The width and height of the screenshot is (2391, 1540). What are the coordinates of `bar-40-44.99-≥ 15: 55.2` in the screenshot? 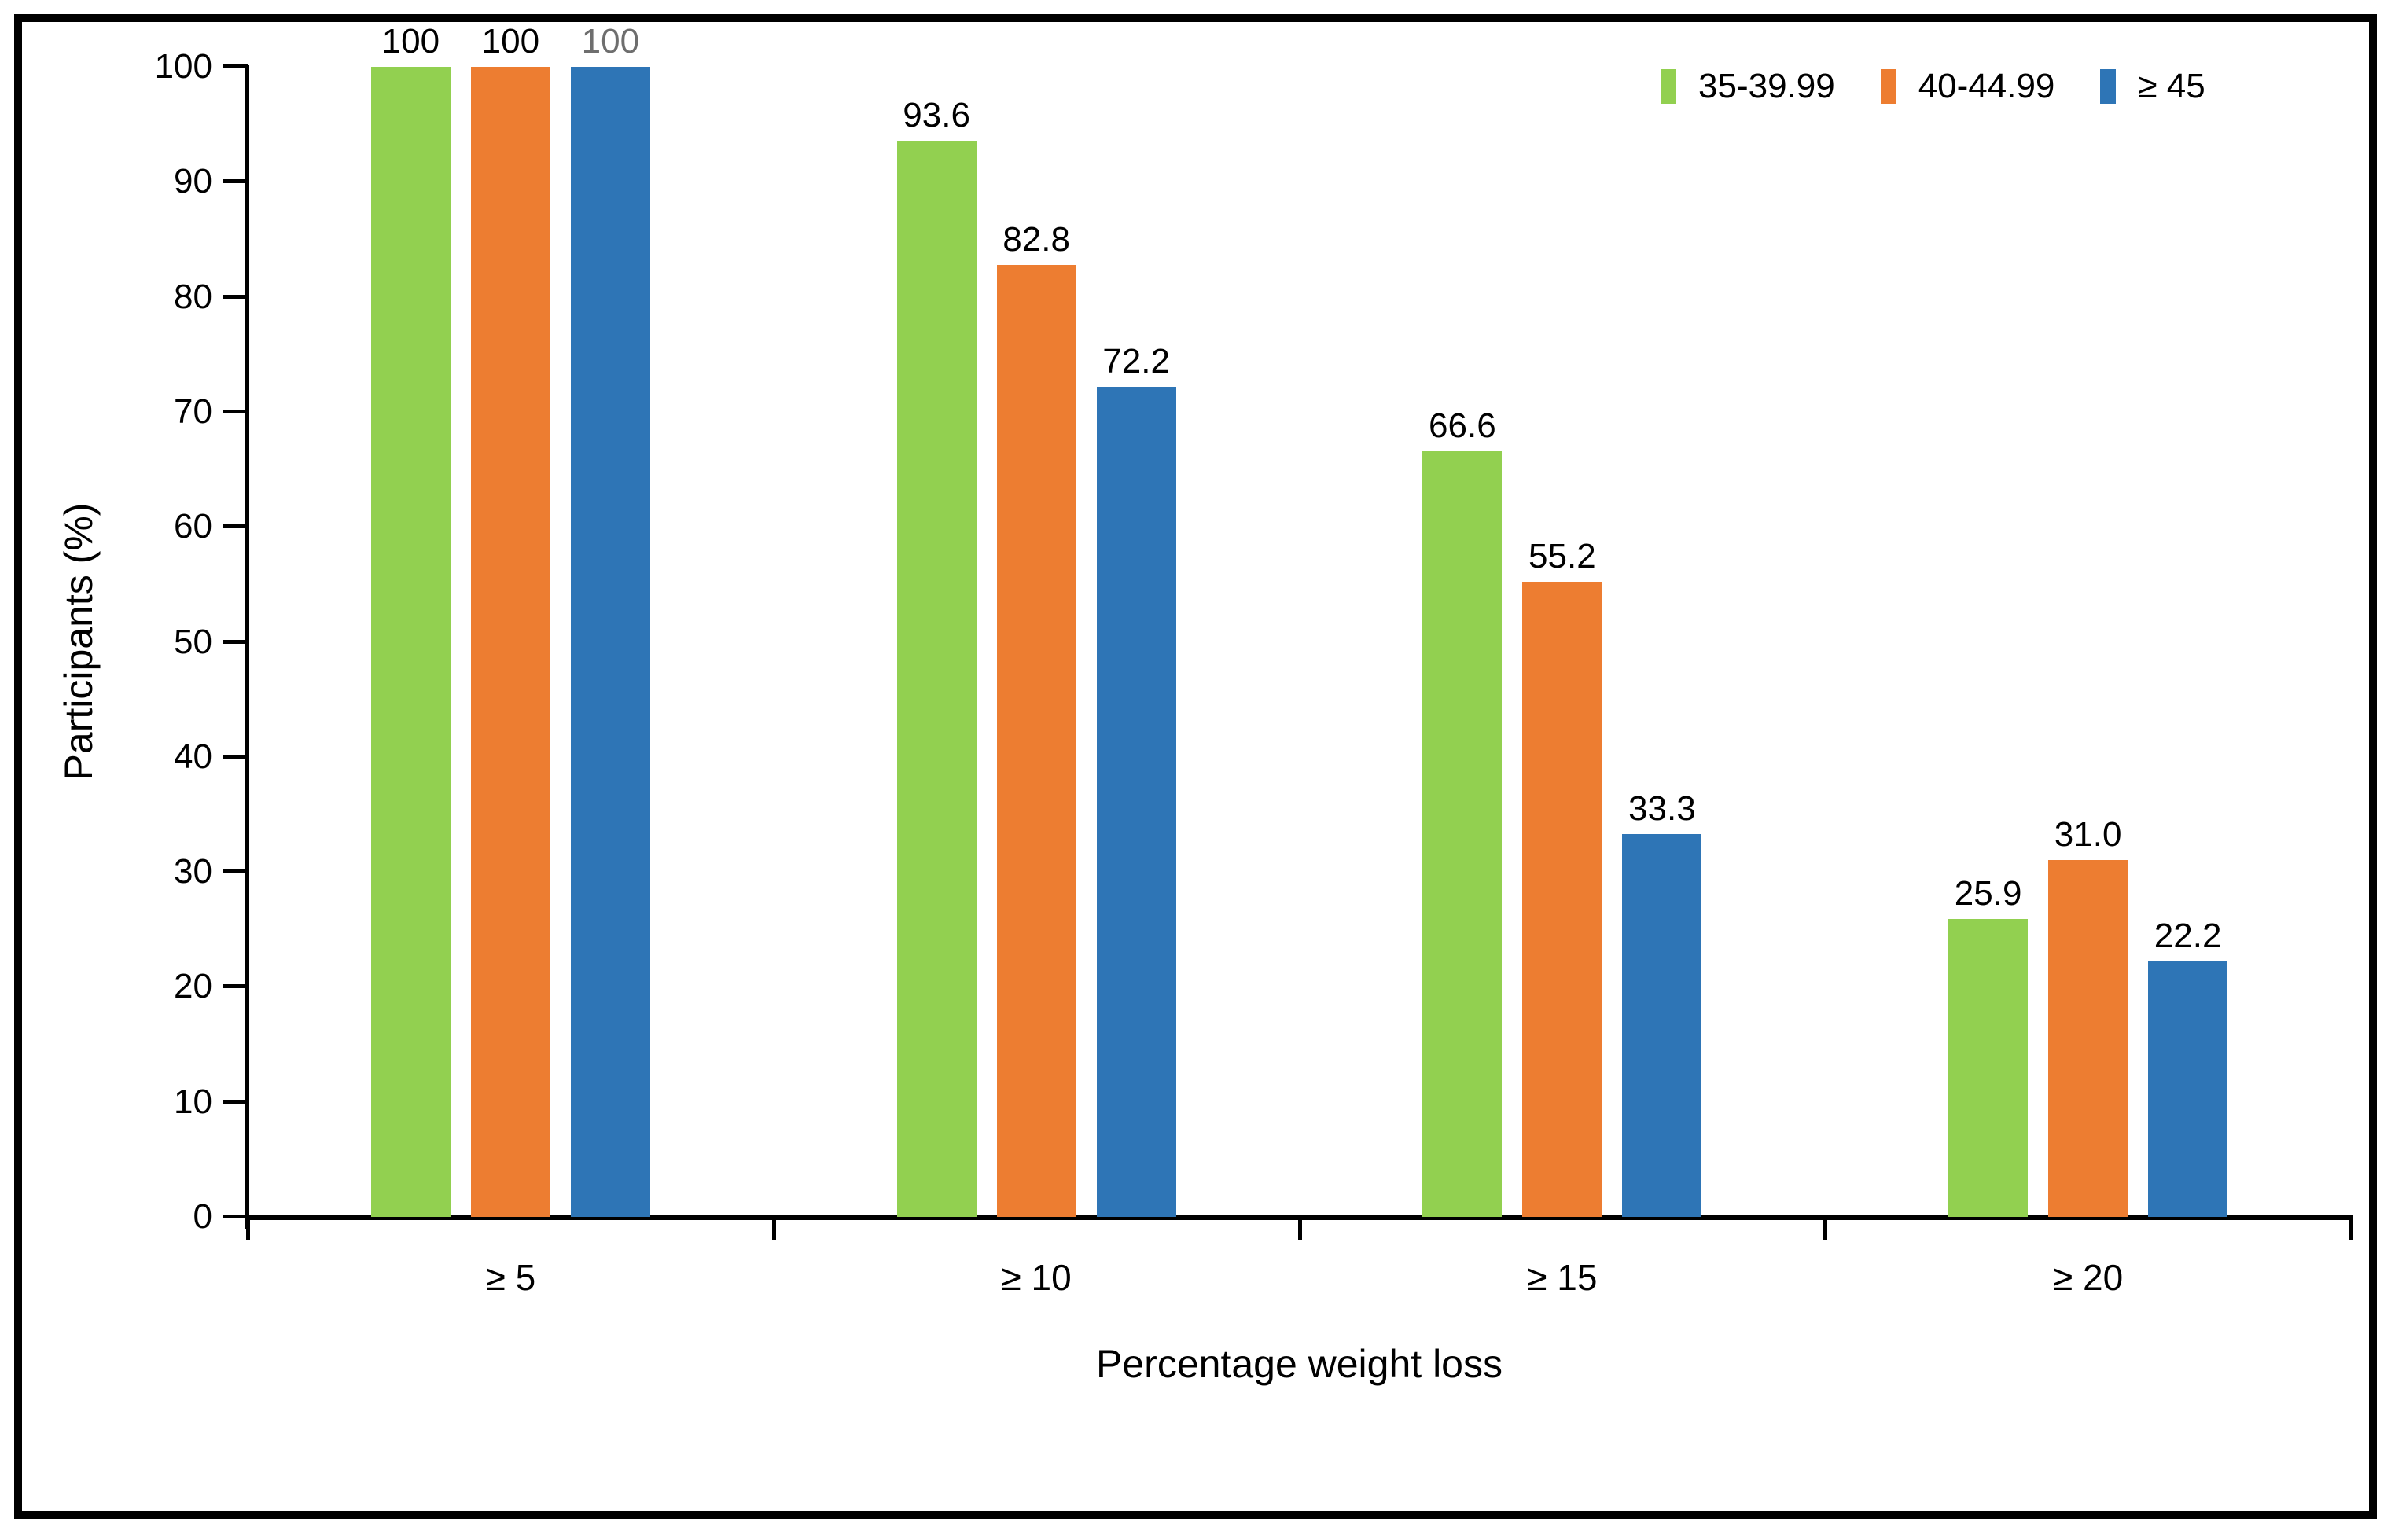 It's located at (1562, 878).